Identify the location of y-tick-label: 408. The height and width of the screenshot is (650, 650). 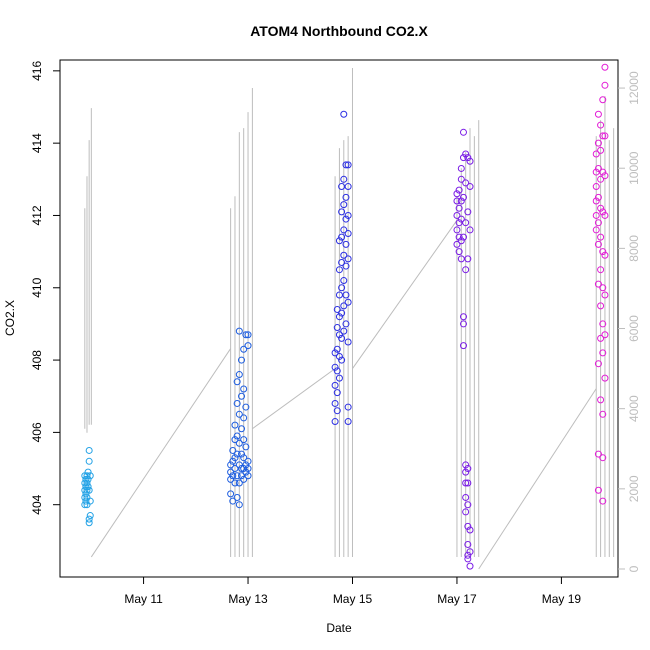
(37, 360).